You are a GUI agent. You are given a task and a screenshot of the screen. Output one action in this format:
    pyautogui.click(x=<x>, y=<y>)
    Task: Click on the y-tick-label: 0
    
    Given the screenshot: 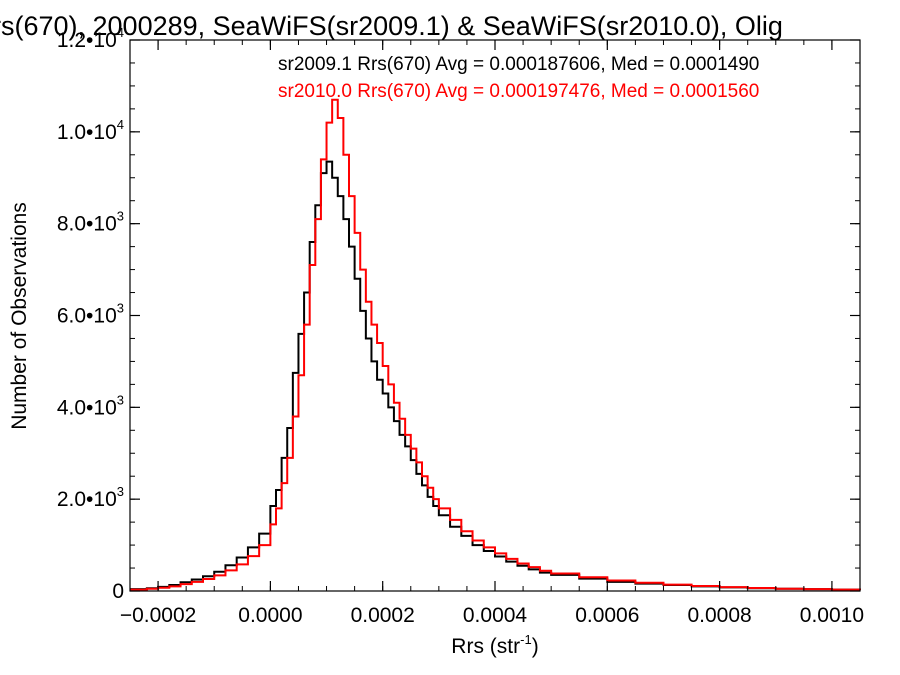 What is the action you would take?
    pyautogui.click(x=118, y=591)
    